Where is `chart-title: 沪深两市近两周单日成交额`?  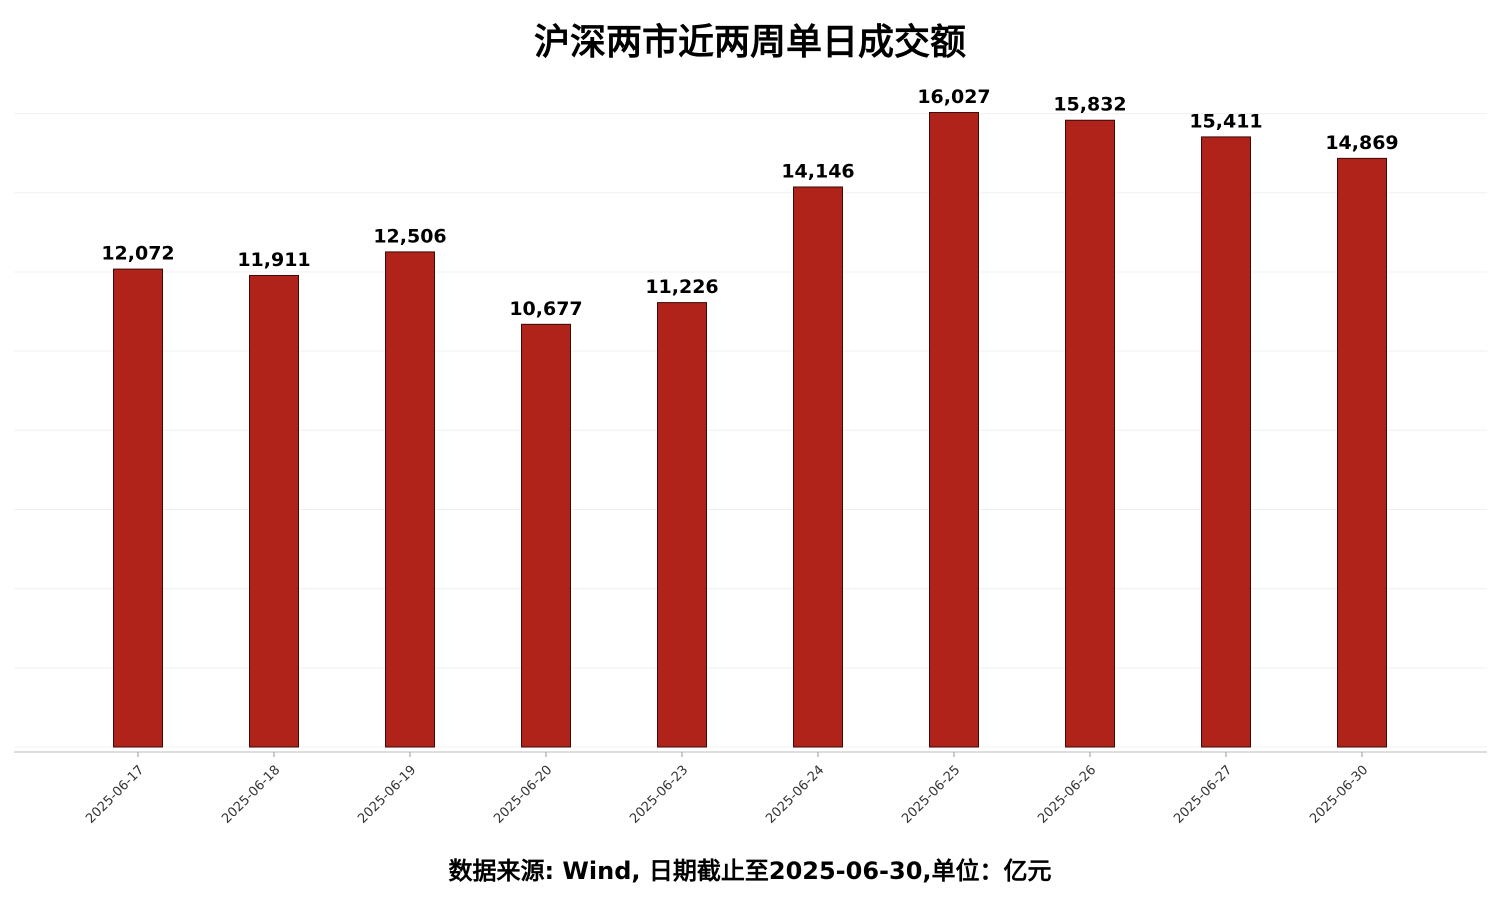 chart-title: 沪深两市近两周单日成交额 is located at coordinates (750, 42).